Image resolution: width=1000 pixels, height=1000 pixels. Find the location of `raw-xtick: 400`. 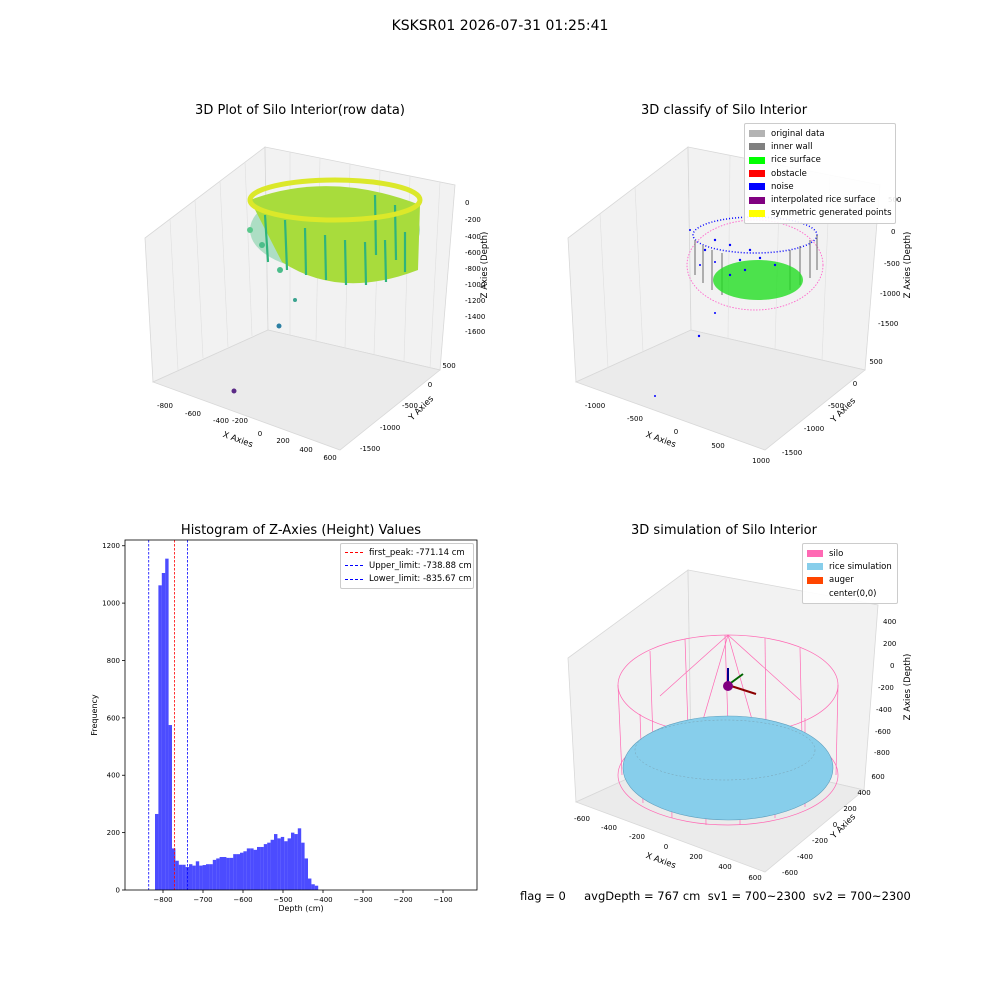

raw-xtick: 400 is located at coordinates (305, 450).